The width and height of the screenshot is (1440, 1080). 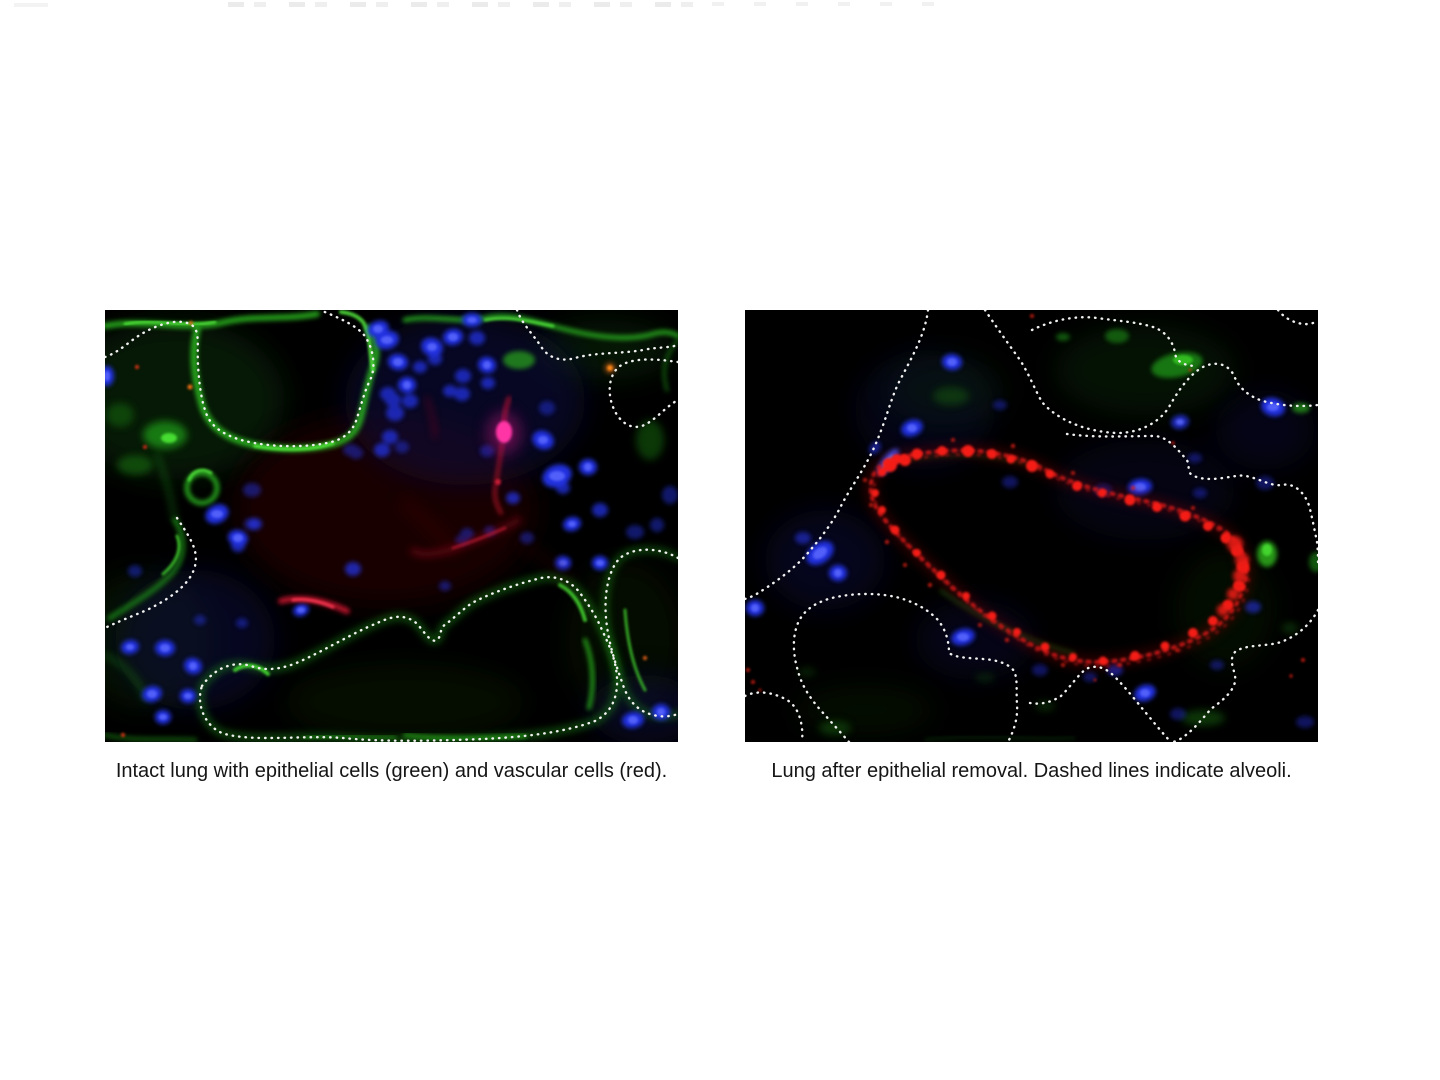 I want to click on nuclei-bright-cores, so click(x=385, y=520).